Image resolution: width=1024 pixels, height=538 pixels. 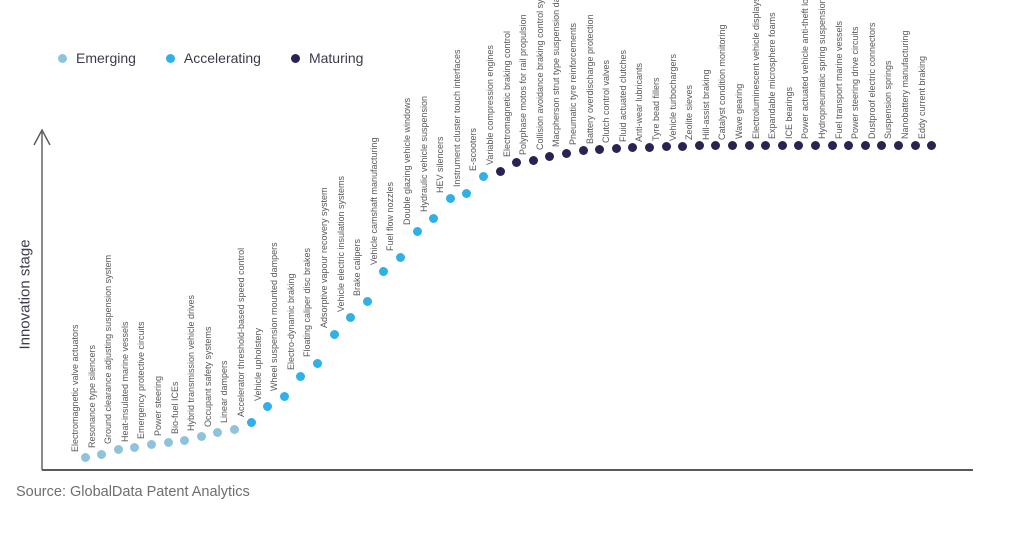 I want to click on data-point-label: Electro-dynamic braking, so click(x=290, y=322).